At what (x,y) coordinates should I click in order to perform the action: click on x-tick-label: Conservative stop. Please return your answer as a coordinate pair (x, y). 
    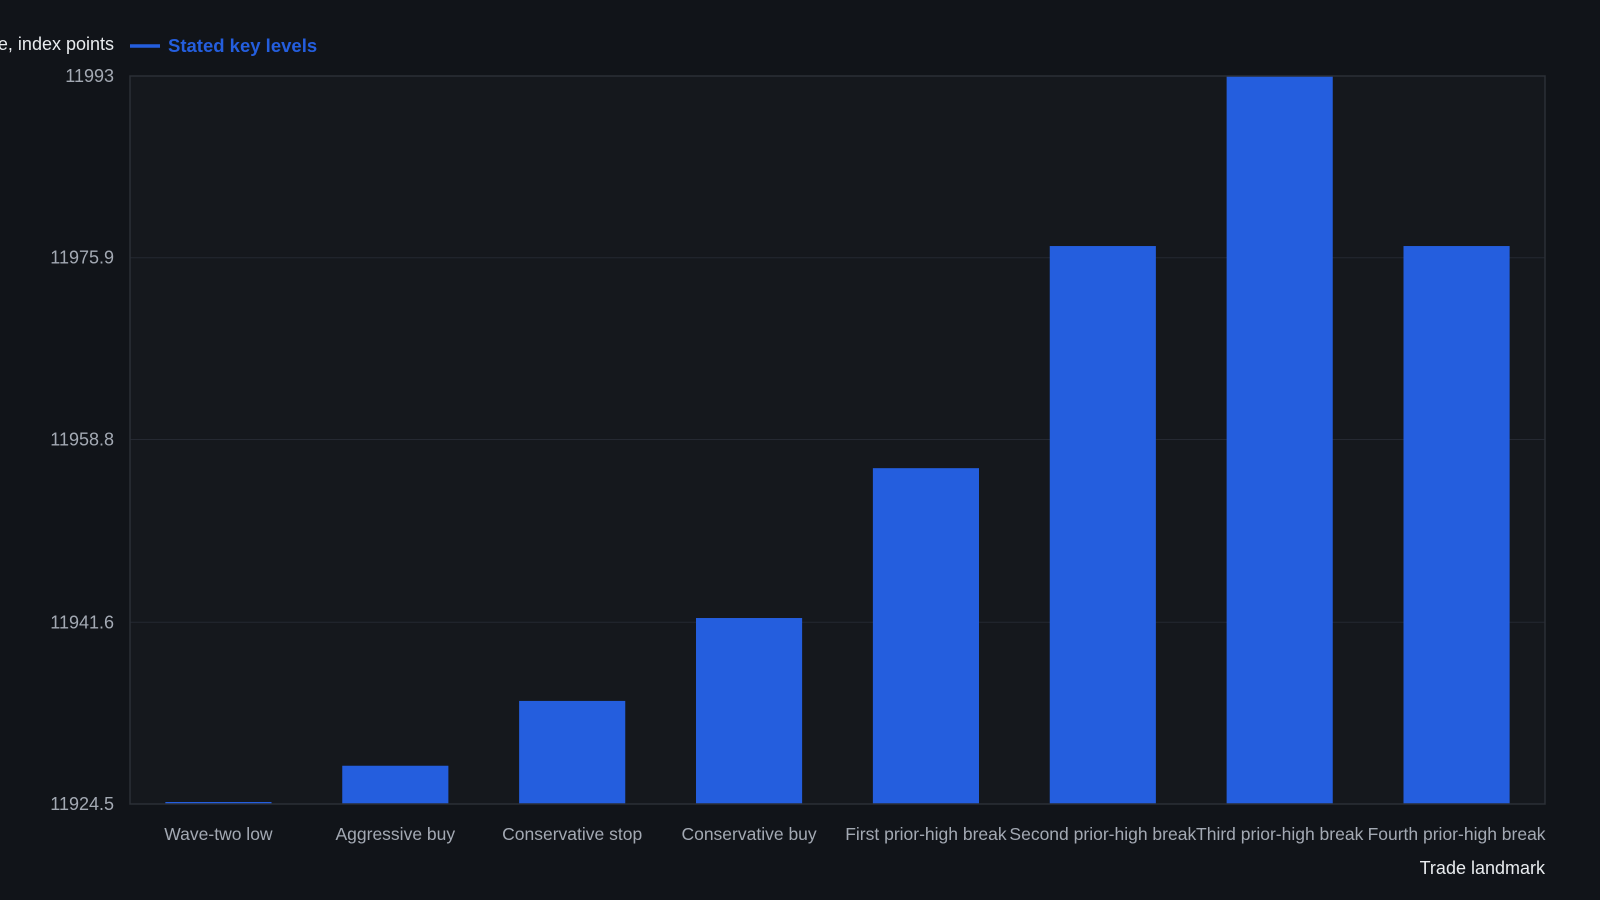
    Looking at the image, I should click on (572, 834).